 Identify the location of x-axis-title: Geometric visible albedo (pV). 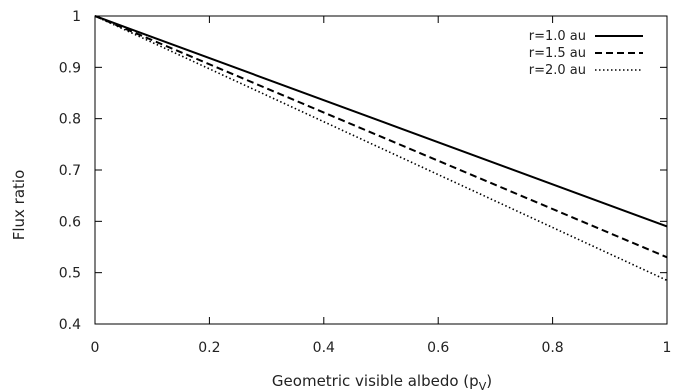
(382, 382).